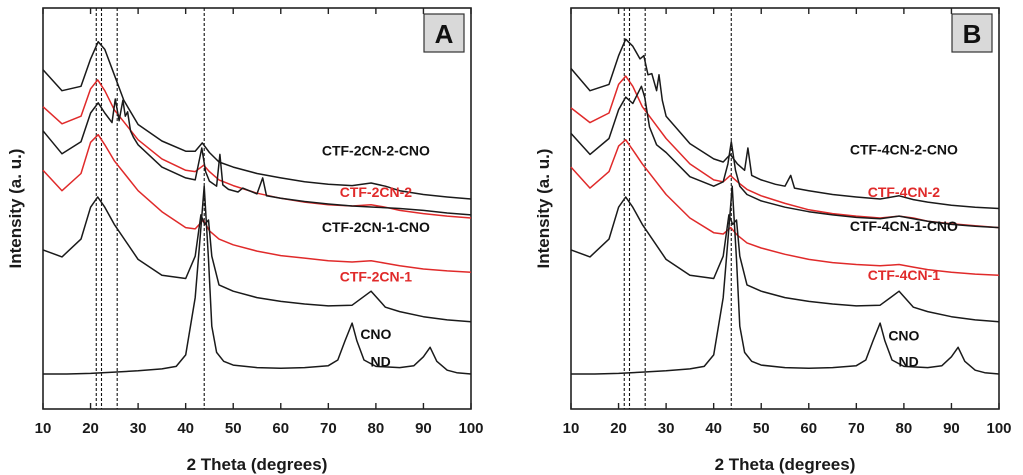 The image size is (1023, 475). What do you see at coordinates (376, 192) in the screenshot?
I see `series-label-ctf-2cn-2: CTF-2CN-2` at bounding box center [376, 192].